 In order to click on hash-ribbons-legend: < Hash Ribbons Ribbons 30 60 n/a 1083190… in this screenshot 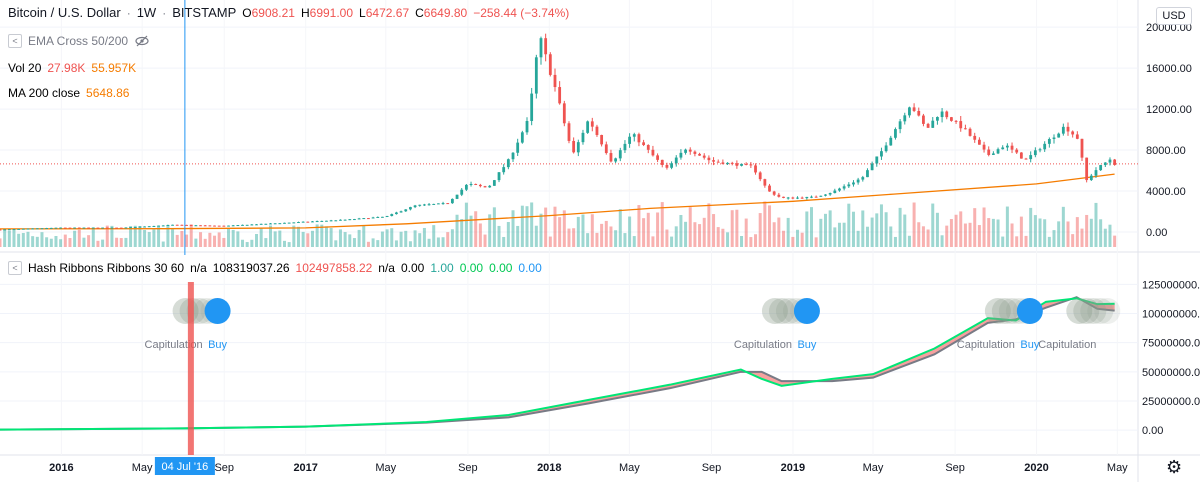, I will do `click(275, 268)`.